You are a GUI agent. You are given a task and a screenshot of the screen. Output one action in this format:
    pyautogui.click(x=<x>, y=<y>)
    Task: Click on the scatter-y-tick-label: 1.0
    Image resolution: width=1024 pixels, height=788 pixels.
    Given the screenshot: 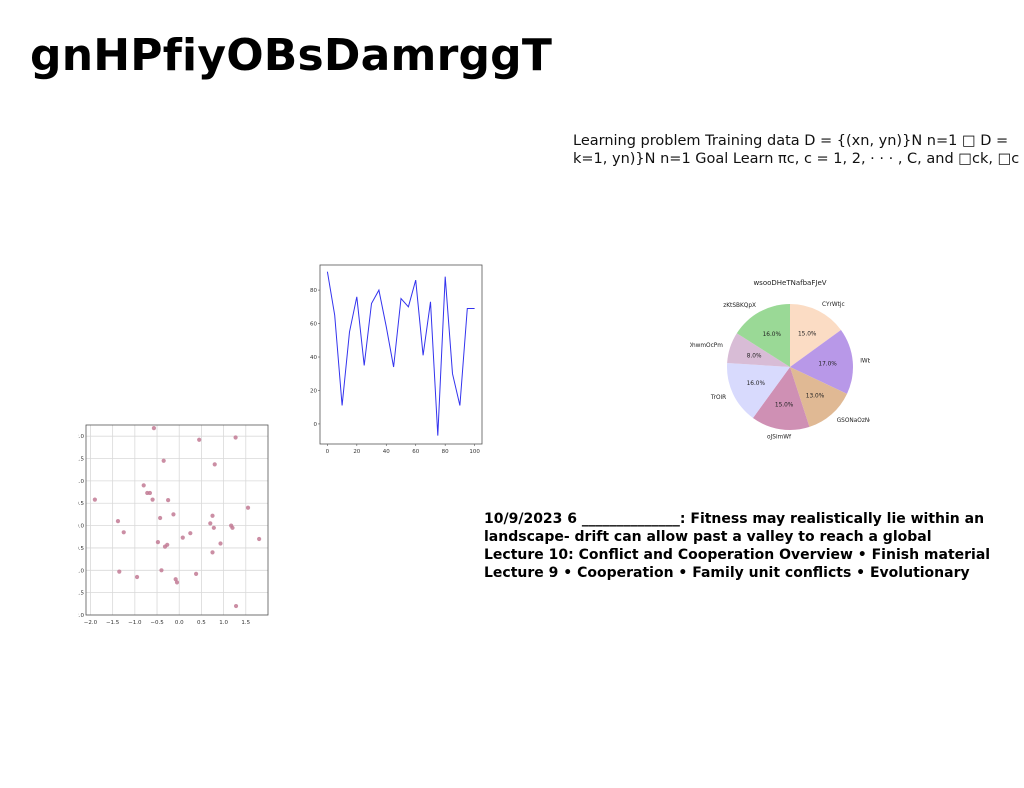 What is the action you would take?
    pyautogui.click(x=81, y=482)
    